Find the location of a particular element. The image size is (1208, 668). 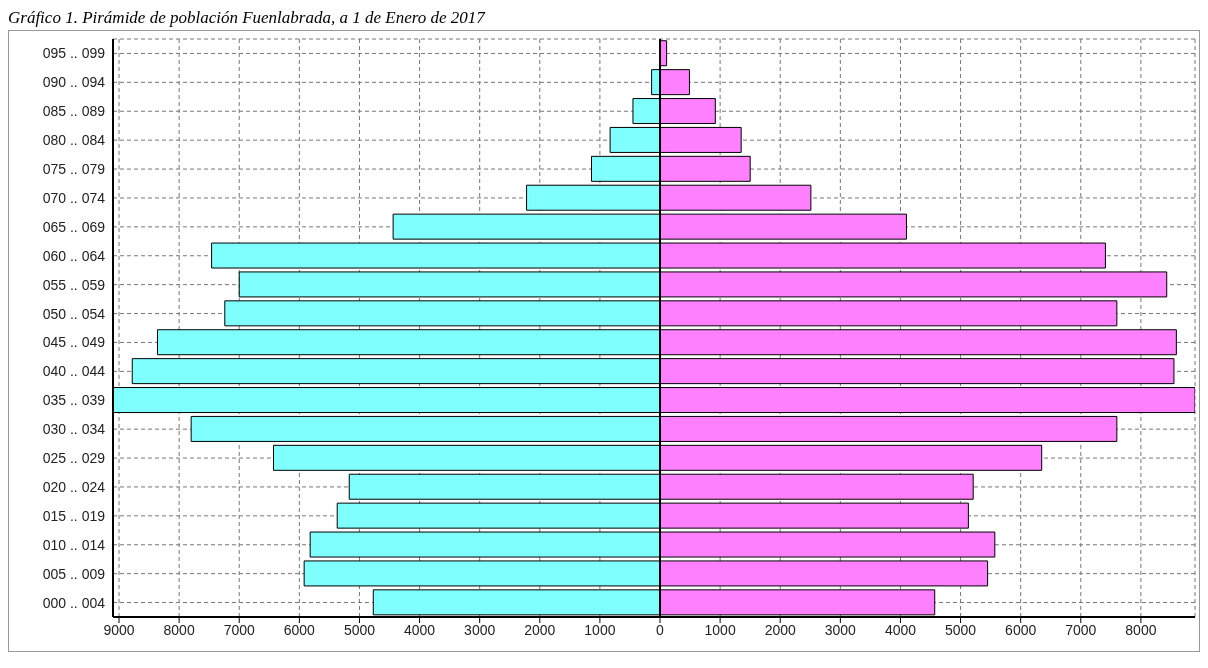

y-tick-label: 070 .. 074 is located at coordinates (74, 197).